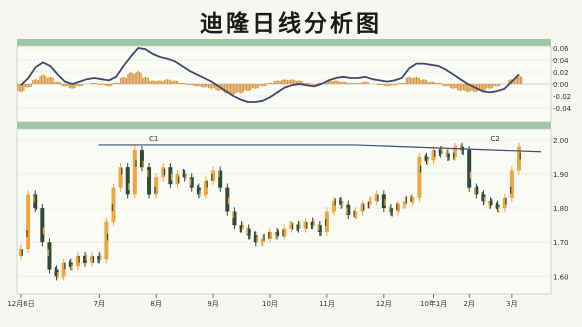 This screenshot has width=582, height=327. Describe the element at coordinates (561, 175) in the screenshot. I see `price-tick-label: 1.90` at that location.